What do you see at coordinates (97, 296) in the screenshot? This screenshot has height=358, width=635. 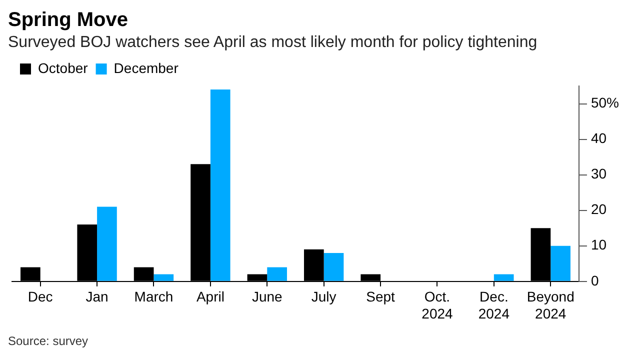 I see `x-tick-label: Jan` at bounding box center [97, 296].